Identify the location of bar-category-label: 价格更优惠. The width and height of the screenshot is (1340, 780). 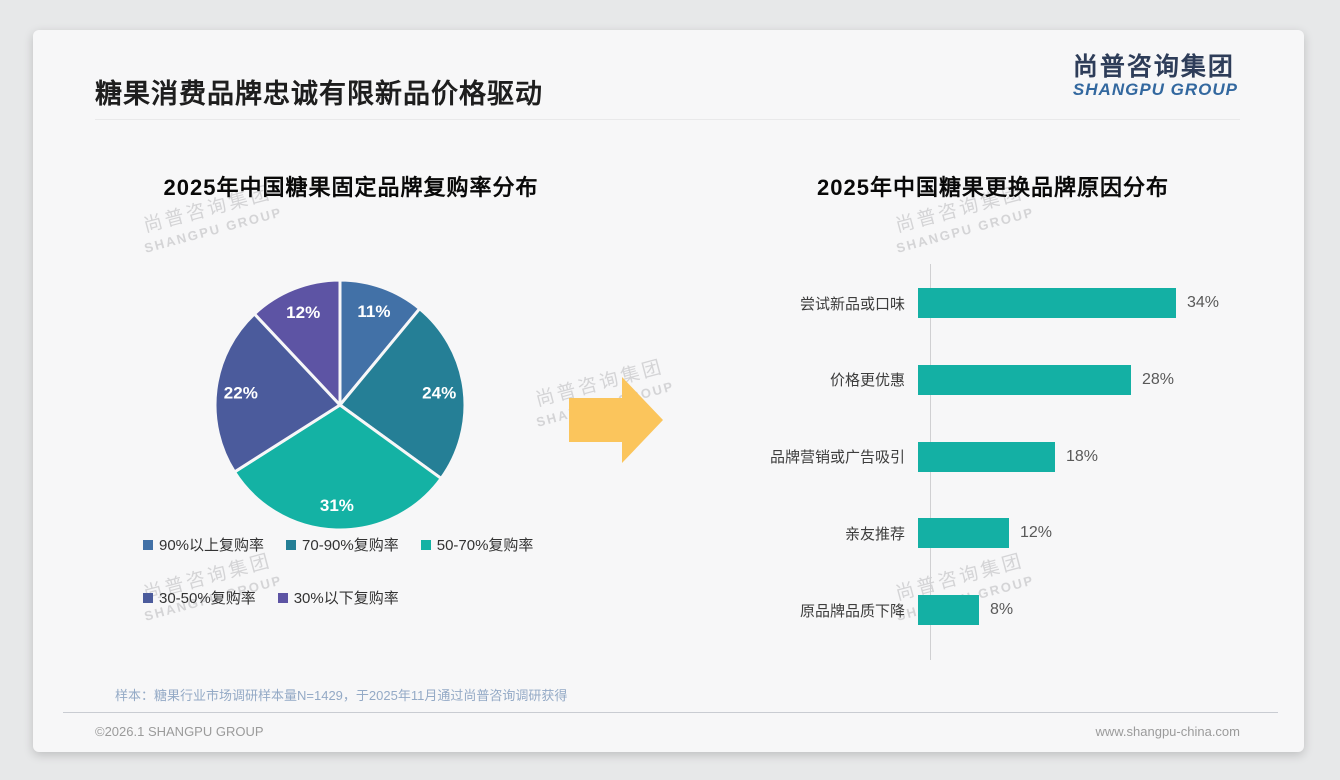
(867, 381).